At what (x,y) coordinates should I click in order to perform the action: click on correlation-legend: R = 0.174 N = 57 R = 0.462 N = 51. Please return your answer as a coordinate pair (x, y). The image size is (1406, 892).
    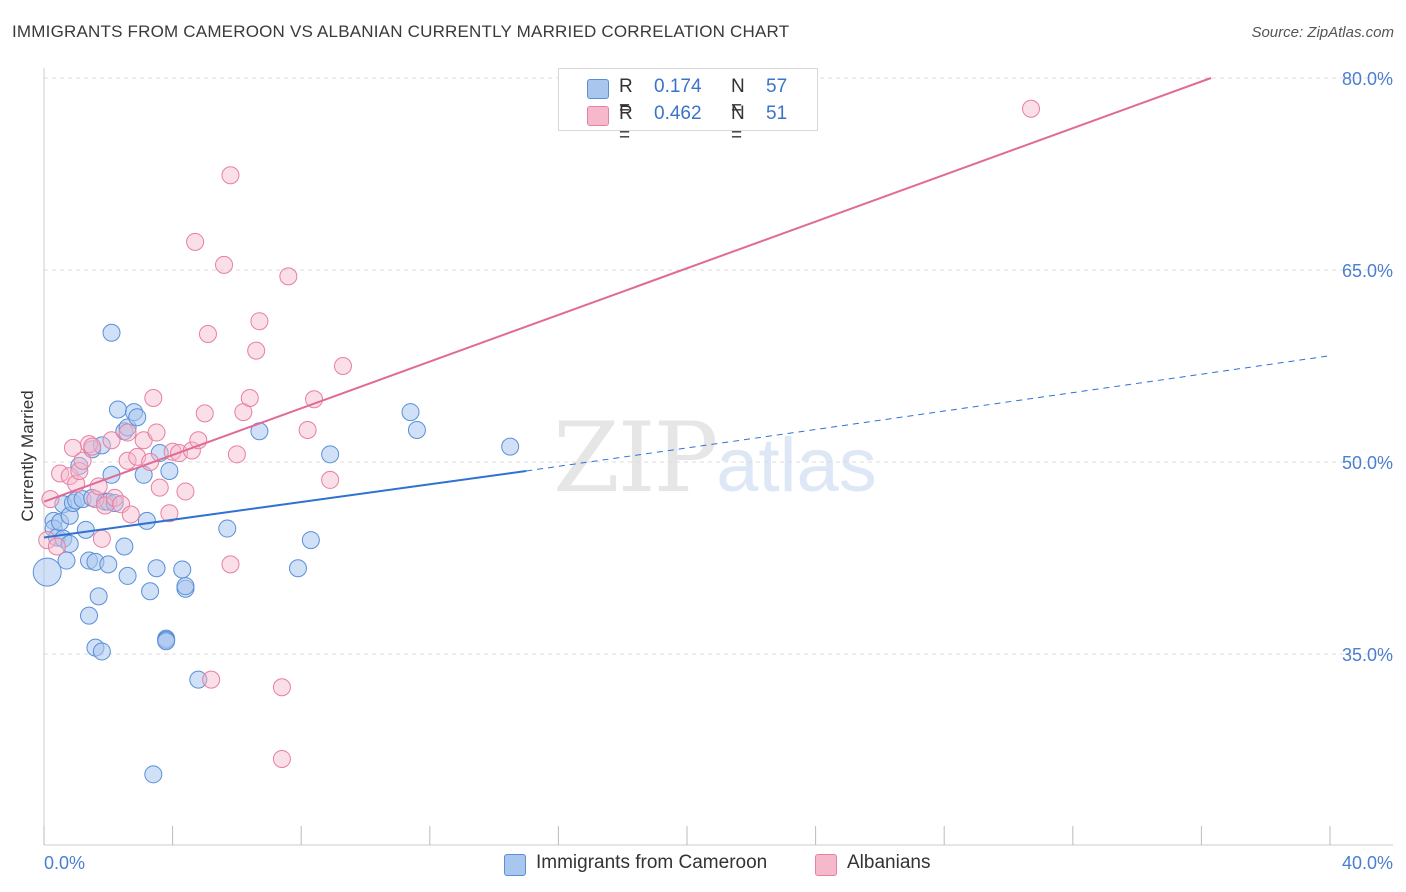
    Looking at the image, I should click on (688, 107).